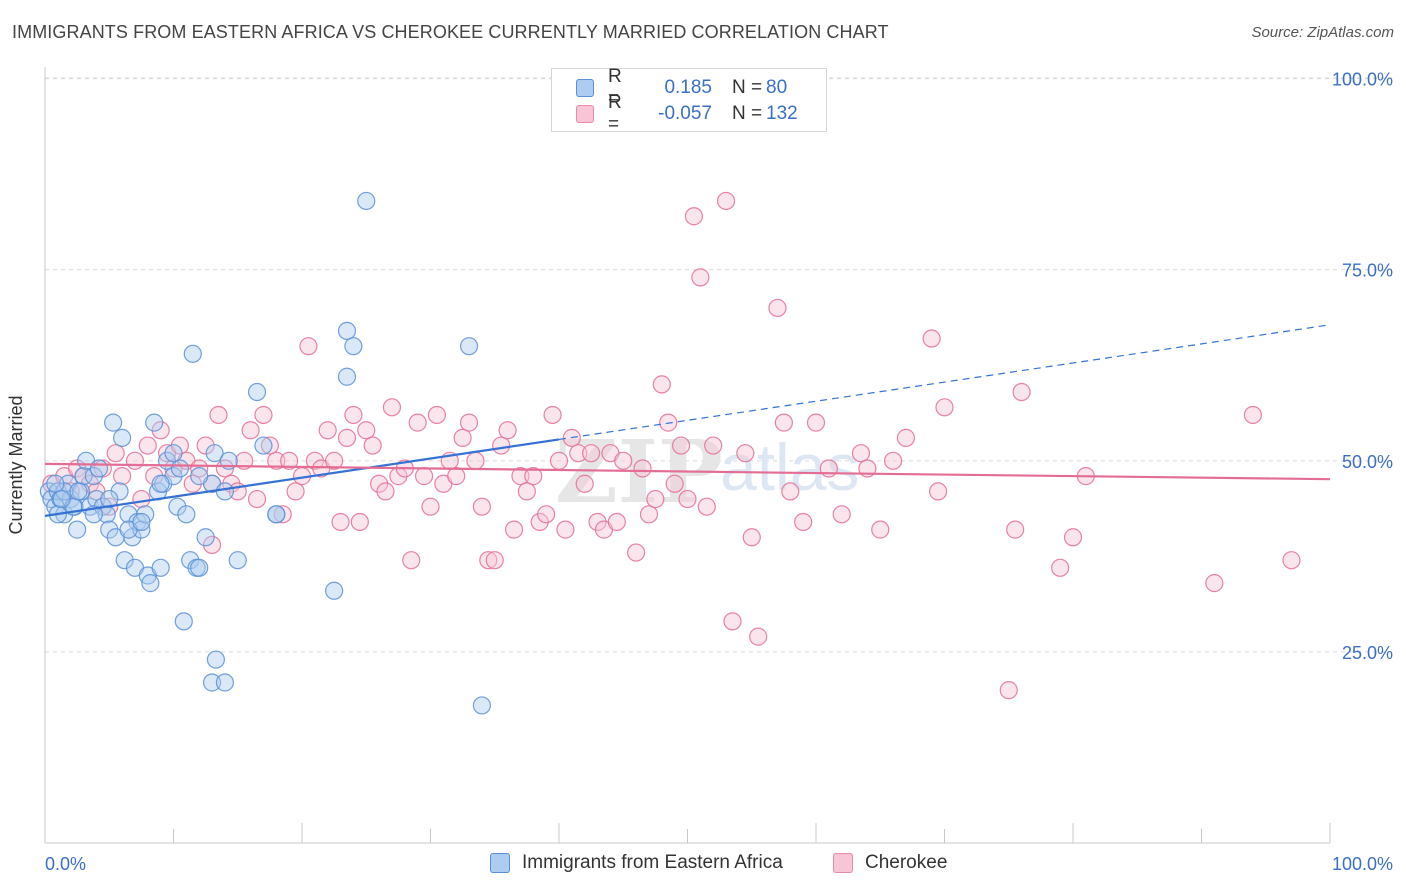 Image resolution: width=1406 pixels, height=892 pixels. What do you see at coordinates (16, 465) in the screenshot?
I see `y-axis-title: Currently Married` at bounding box center [16, 465].